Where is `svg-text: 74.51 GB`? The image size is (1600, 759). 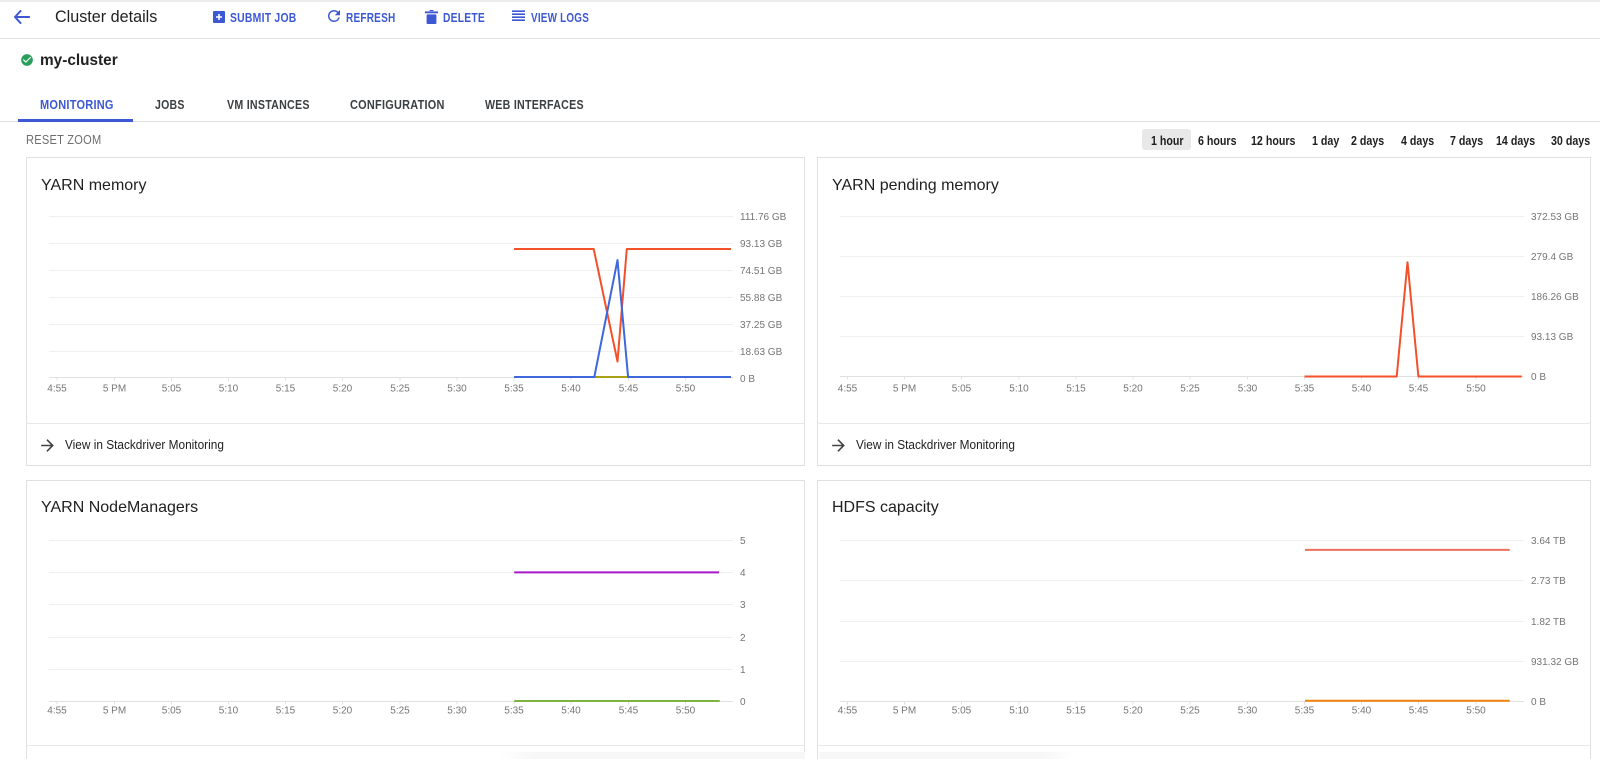 svg-text: 74.51 GB is located at coordinates (761, 271).